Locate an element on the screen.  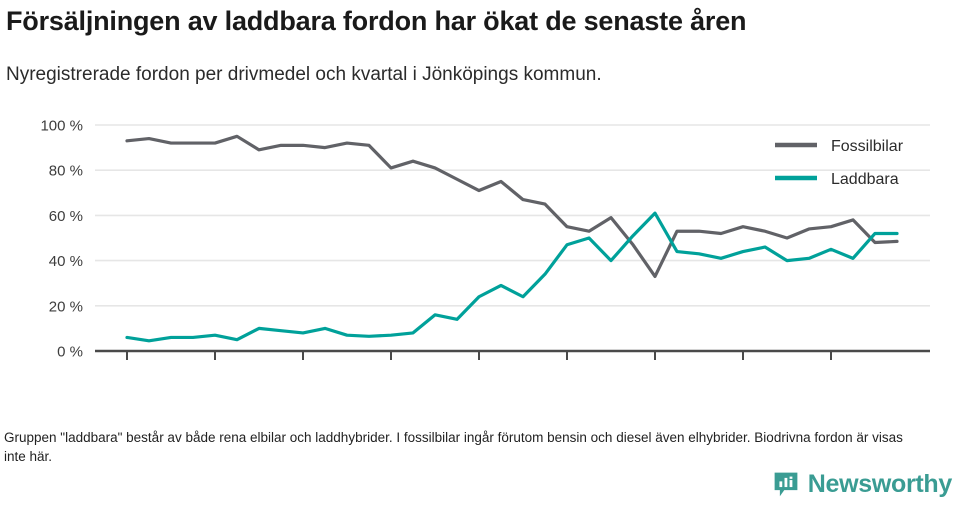
chart-legend: Fossilbilar Laddbara is located at coordinates (839, 163).